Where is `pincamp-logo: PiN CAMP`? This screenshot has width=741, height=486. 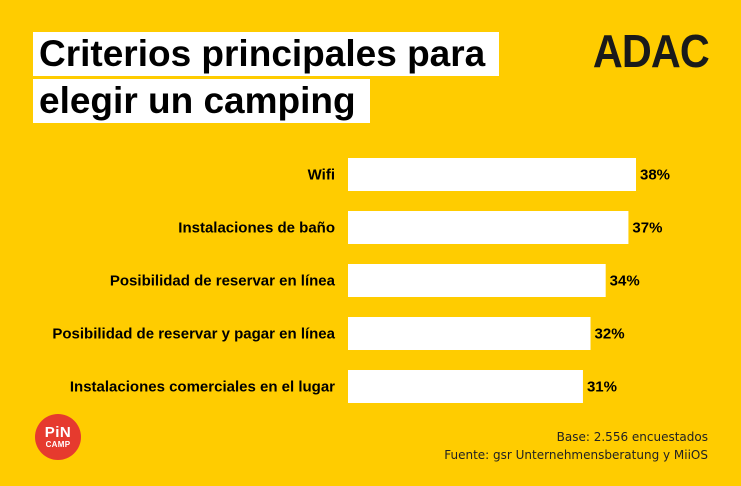
pincamp-logo: PiN CAMP is located at coordinates (58, 437).